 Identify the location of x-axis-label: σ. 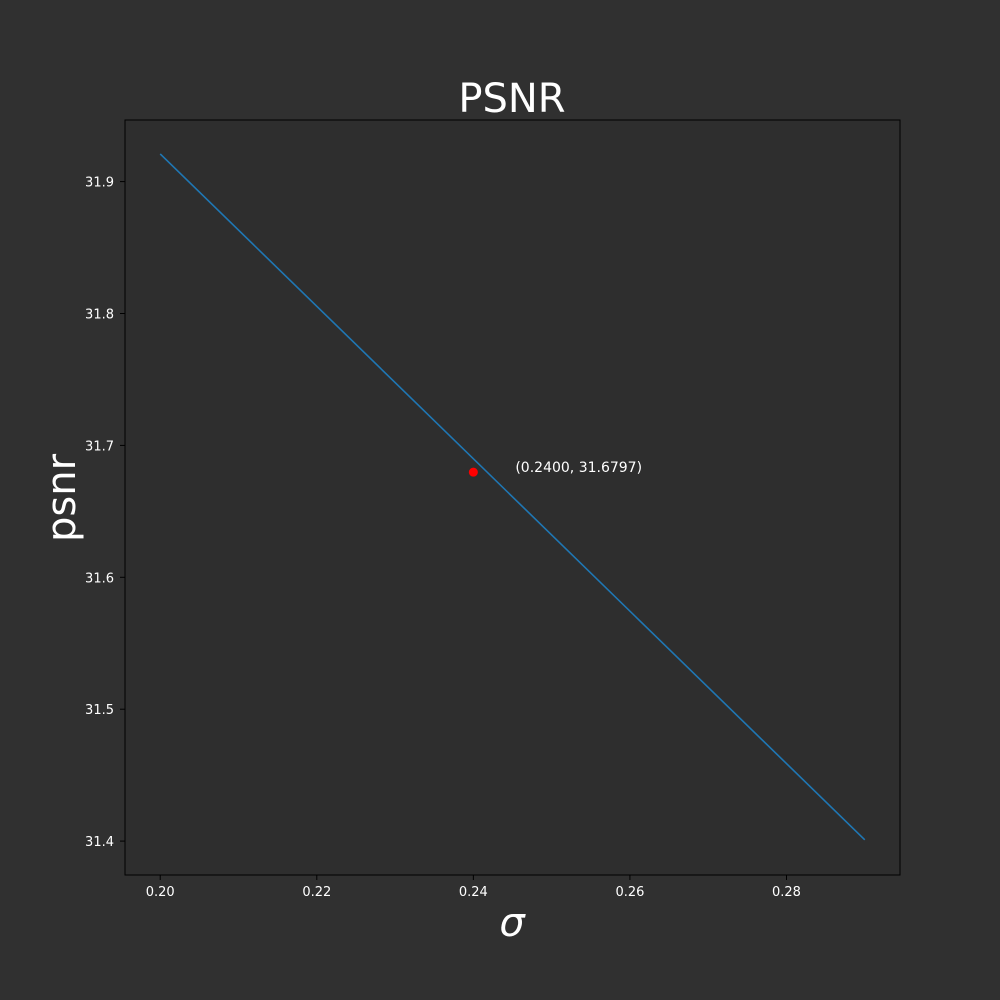
(512, 923).